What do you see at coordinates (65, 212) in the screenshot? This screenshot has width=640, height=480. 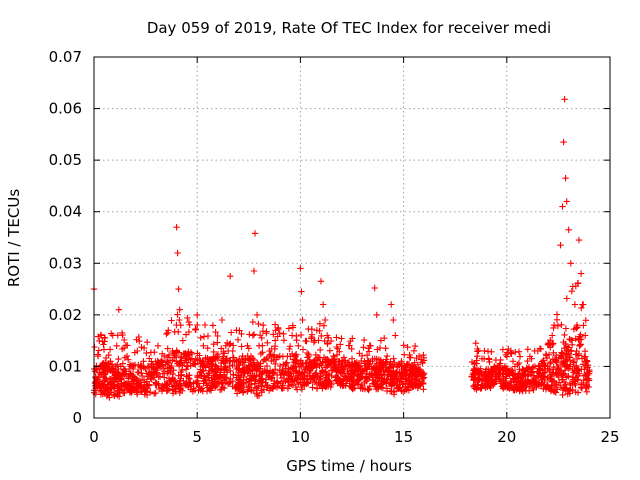 I see `y-tick-label: 0.04` at bounding box center [65, 212].